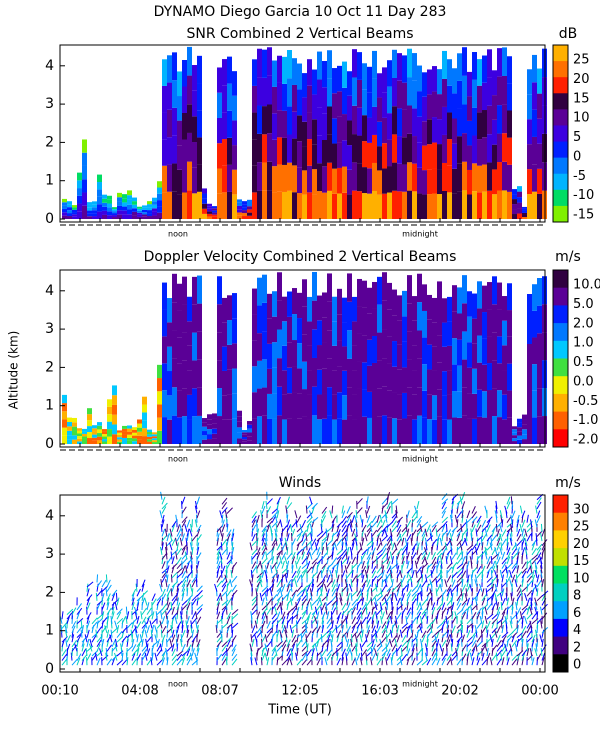  What do you see at coordinates (581, 561) in the screenshot?
I see `colorbar-label: 15` at bounding box center [581, 561].